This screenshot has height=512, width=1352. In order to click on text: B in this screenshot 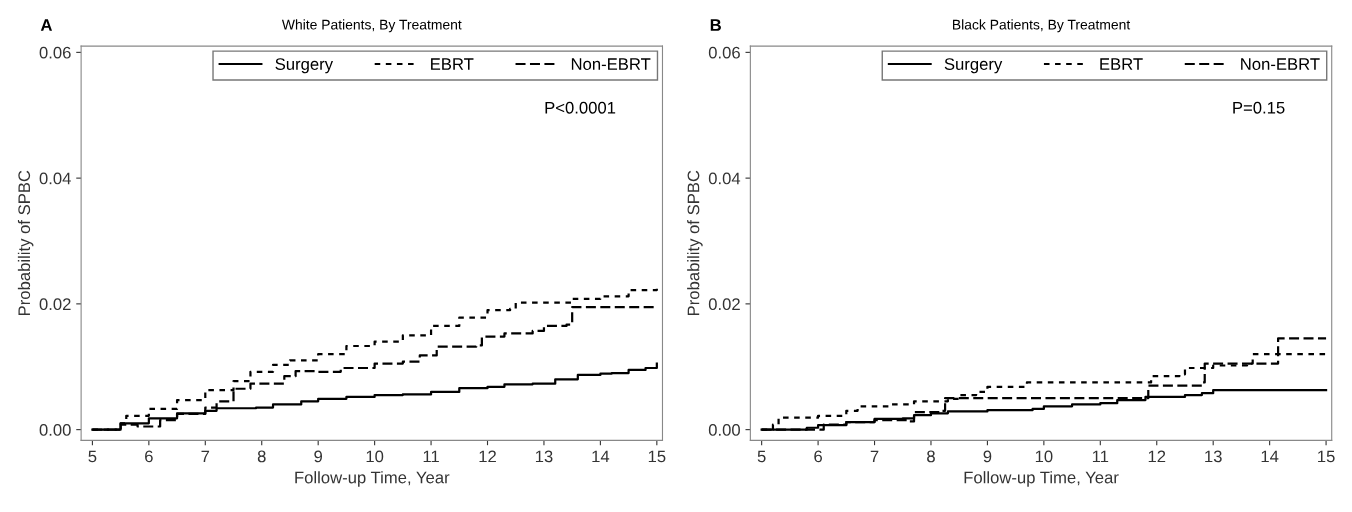, I will do `click(715, 25)`.